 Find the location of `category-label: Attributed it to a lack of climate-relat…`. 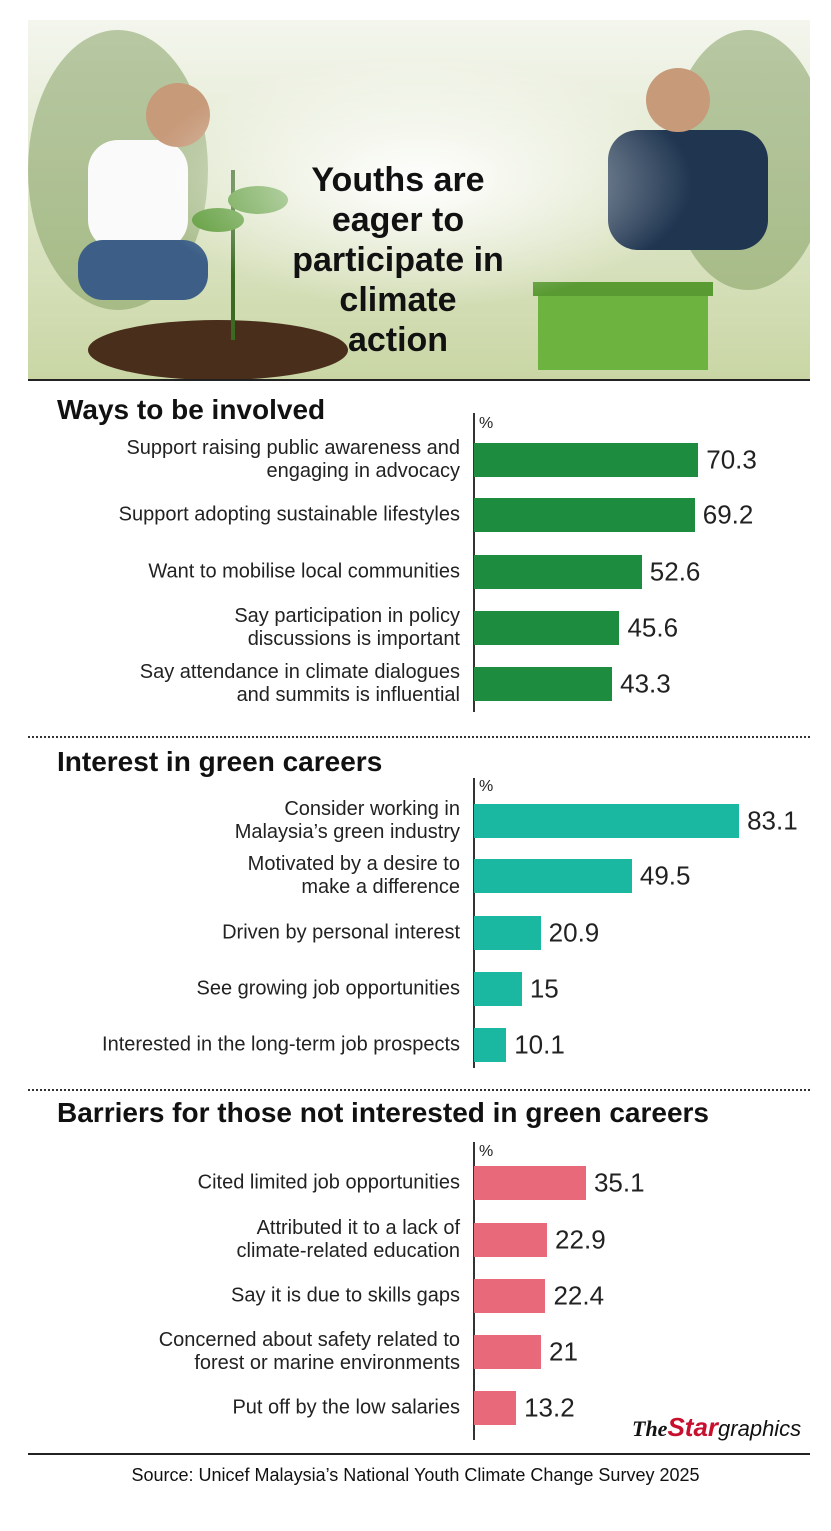

category-label: Attributed it to a lack of climate-relat… is located at coordinates (348, 1239).